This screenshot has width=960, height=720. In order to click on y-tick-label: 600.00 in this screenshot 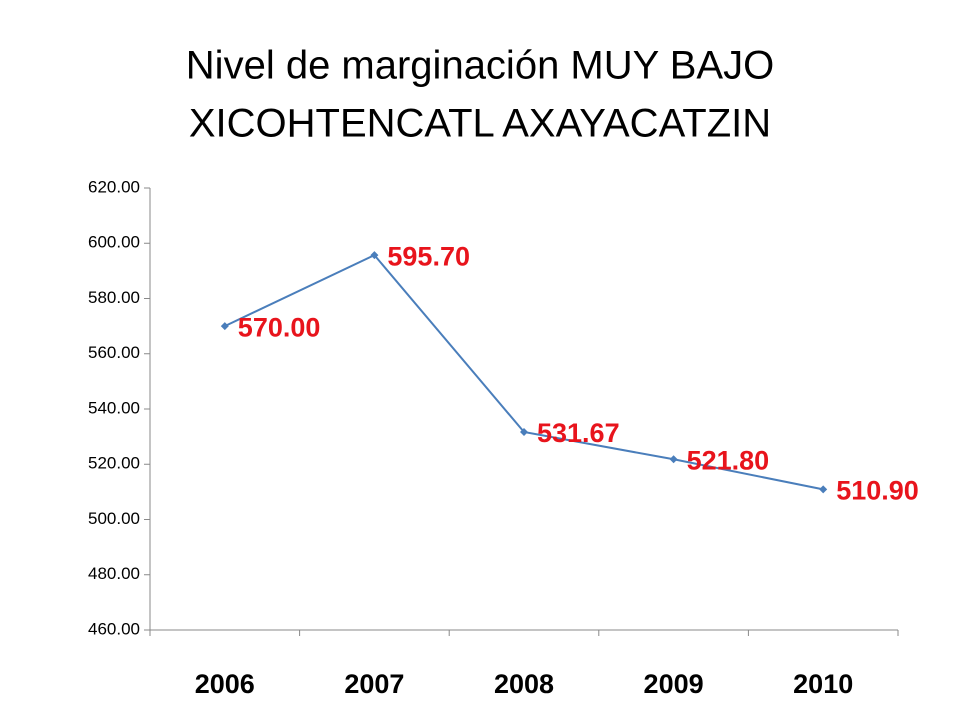, I will do `click(114, 242)`.